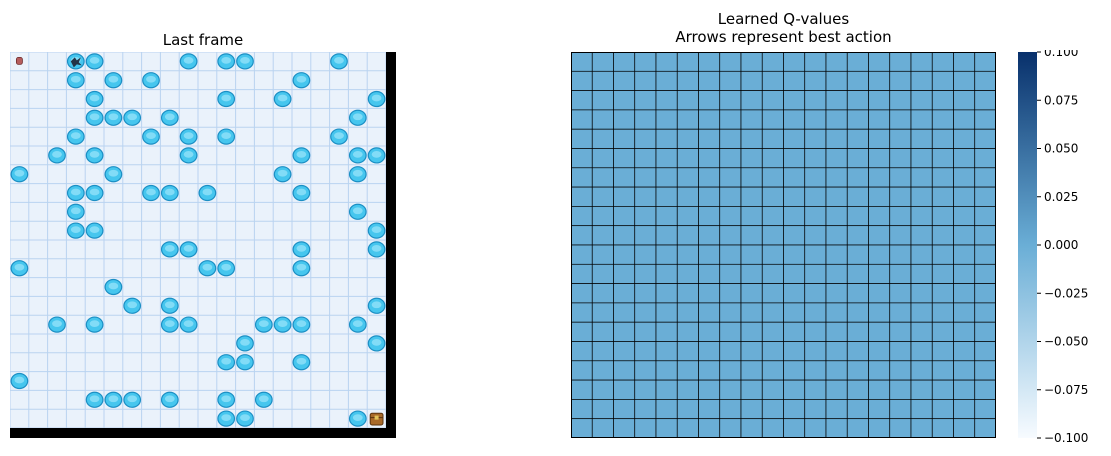  Describe the element at coordinates (1066, 390) in the screenshot. I see `colorbar-tick-label: −0.075` at that location.